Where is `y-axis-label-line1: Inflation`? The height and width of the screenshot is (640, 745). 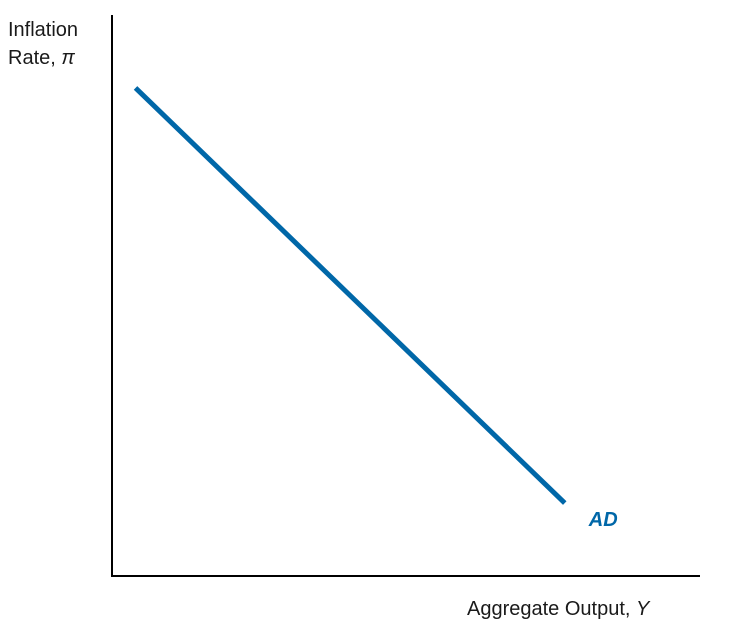
y-axis-label-line1: Inflation is located at coordinates (43, 30).